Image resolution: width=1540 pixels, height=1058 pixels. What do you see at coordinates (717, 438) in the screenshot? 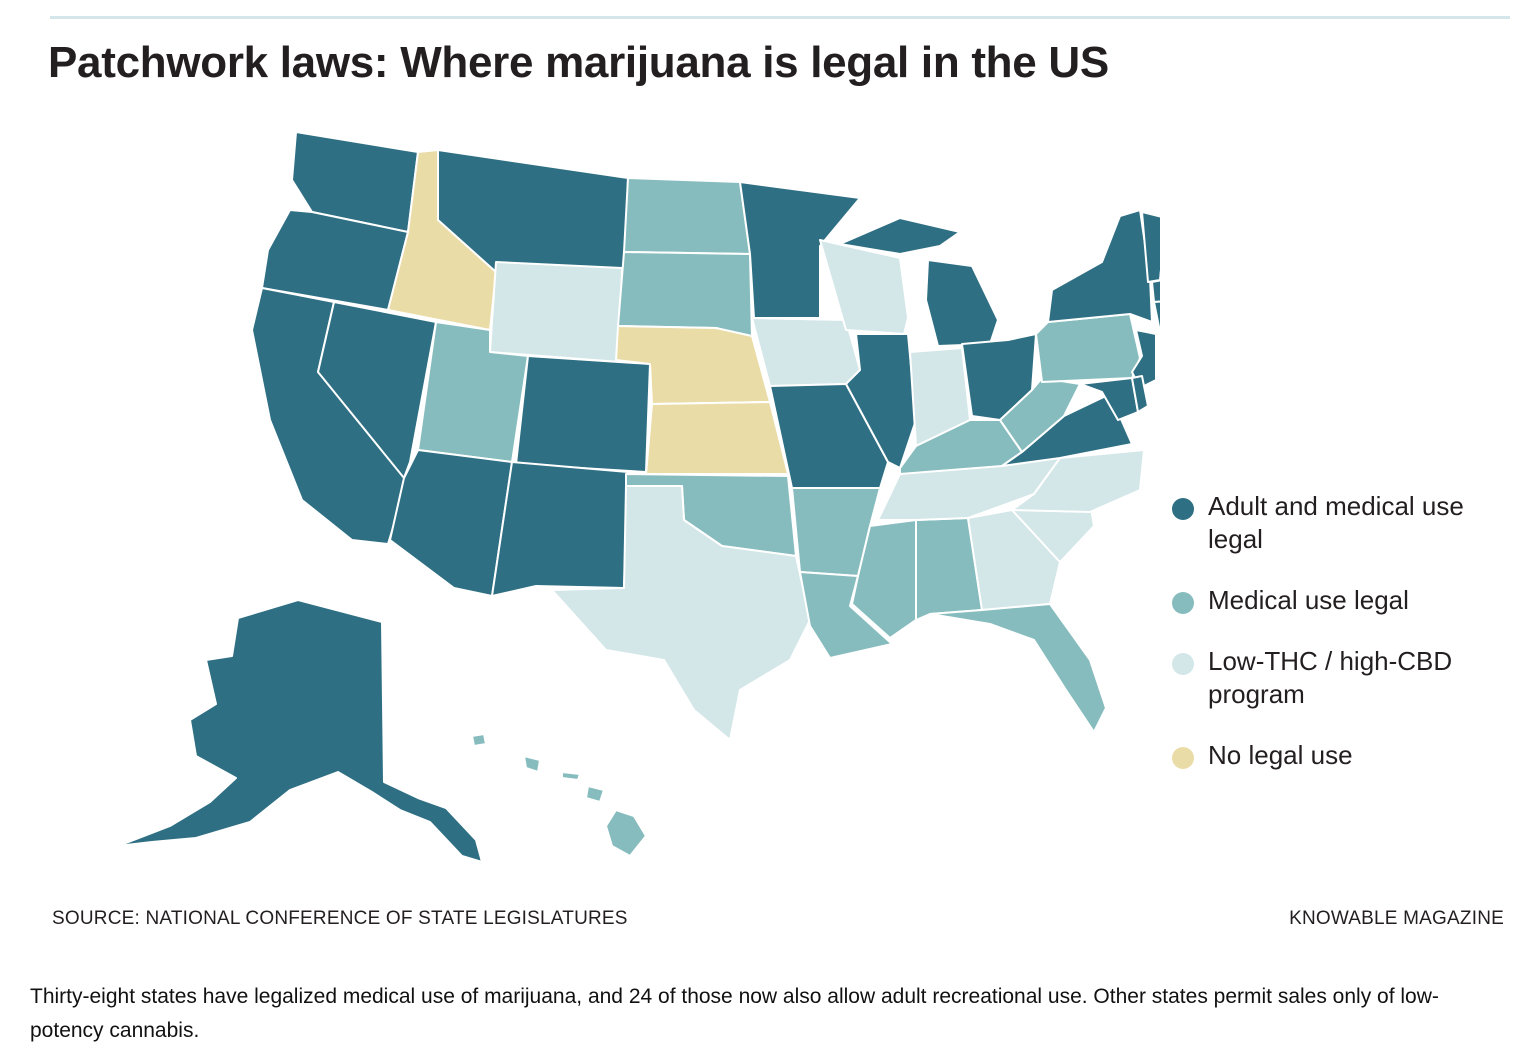
I see `state-kansas` at bounding box center [717, 438].